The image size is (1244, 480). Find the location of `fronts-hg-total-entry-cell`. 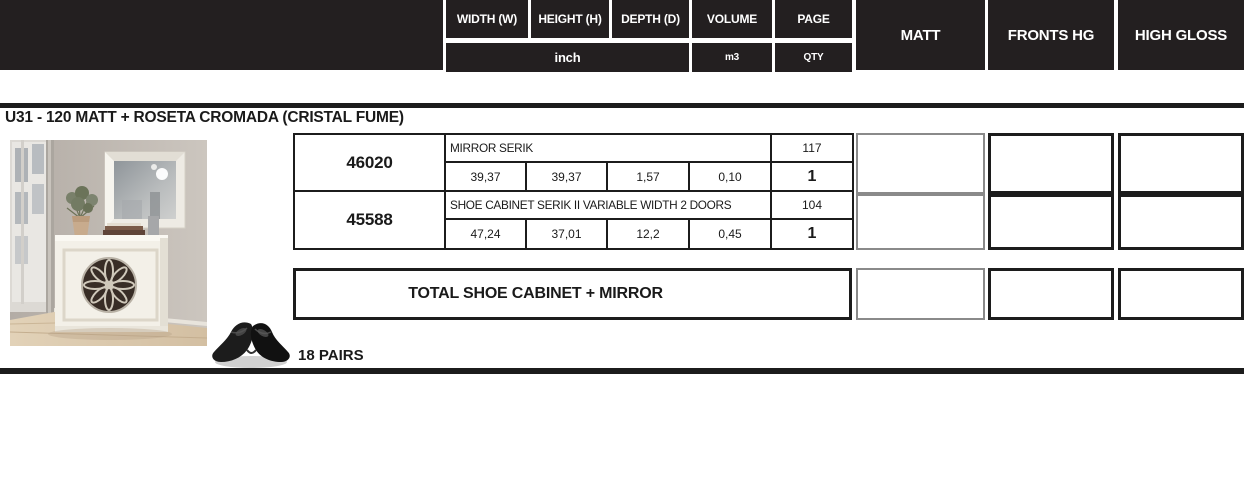

fronts-hg-total-entry-cell is located at coordinates (1051, 294).